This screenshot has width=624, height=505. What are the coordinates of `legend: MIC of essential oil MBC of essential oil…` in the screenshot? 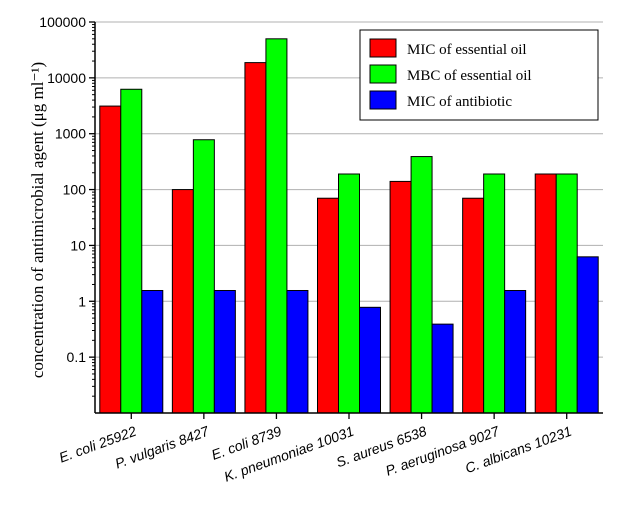 It's located at (479, 75).